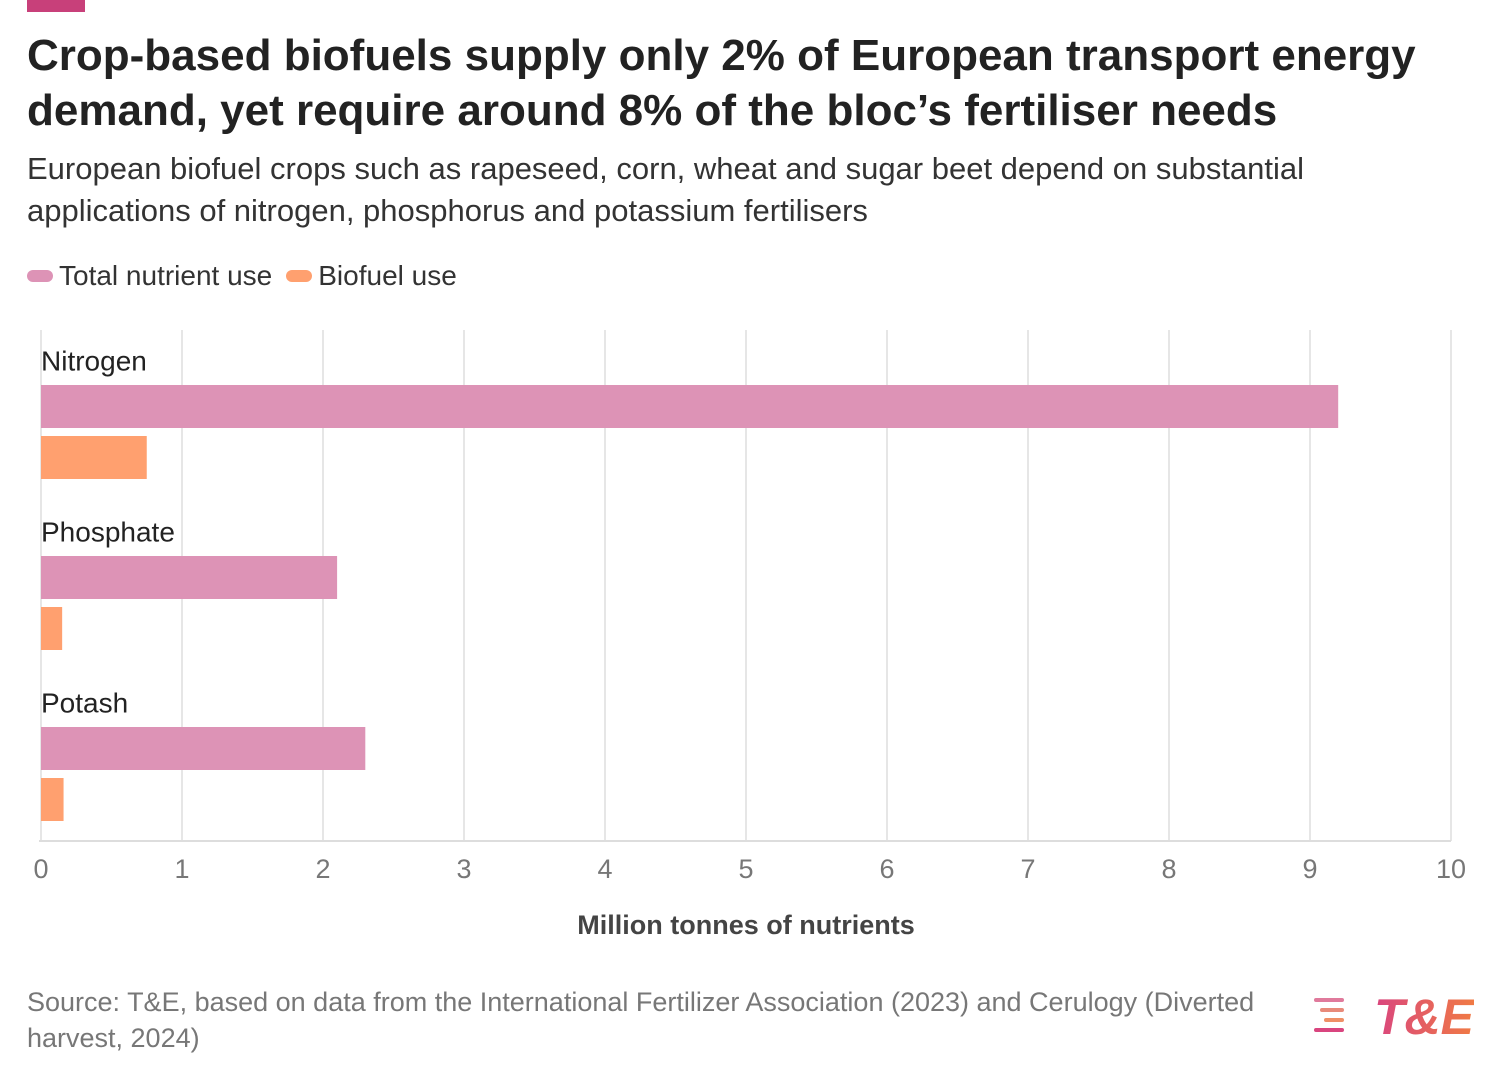 This screenshot has width=1500, height=1084. What do you see at coordinates (463, 869) in the screenshot?
I see `x-tick-label: 3` at bounding box center [463, 869].